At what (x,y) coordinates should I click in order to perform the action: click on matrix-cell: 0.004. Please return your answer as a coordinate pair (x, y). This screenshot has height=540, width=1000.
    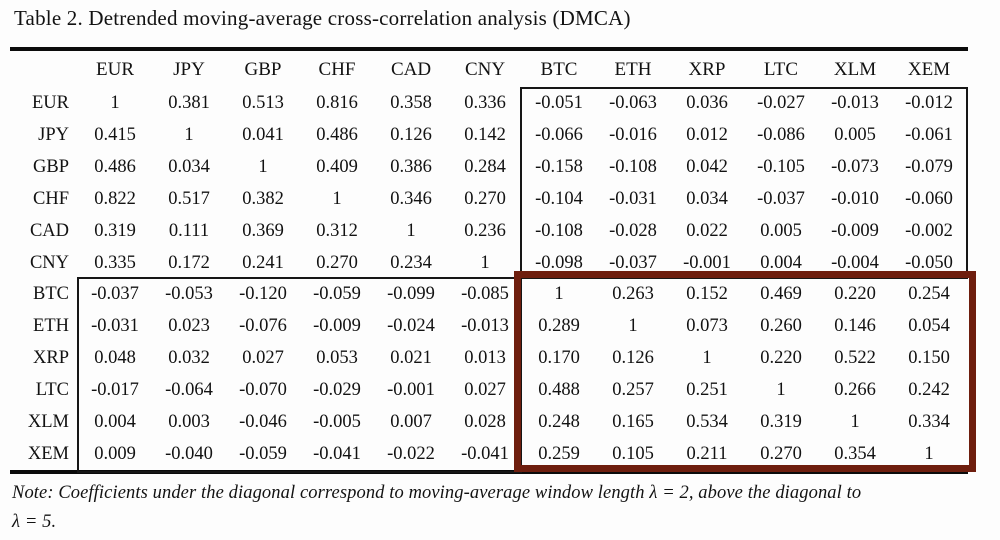
    Looking at the image, I should click on (115, 421).